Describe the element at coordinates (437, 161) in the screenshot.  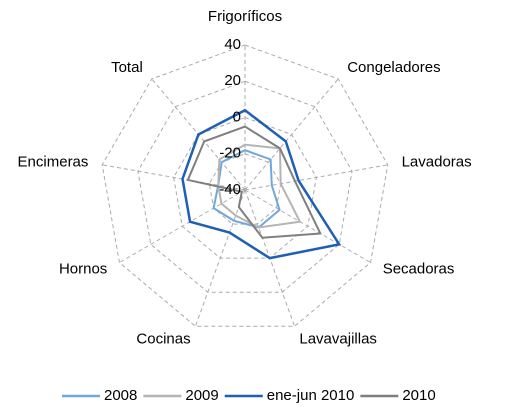
I see `category-label: Lavadoras` at that location.